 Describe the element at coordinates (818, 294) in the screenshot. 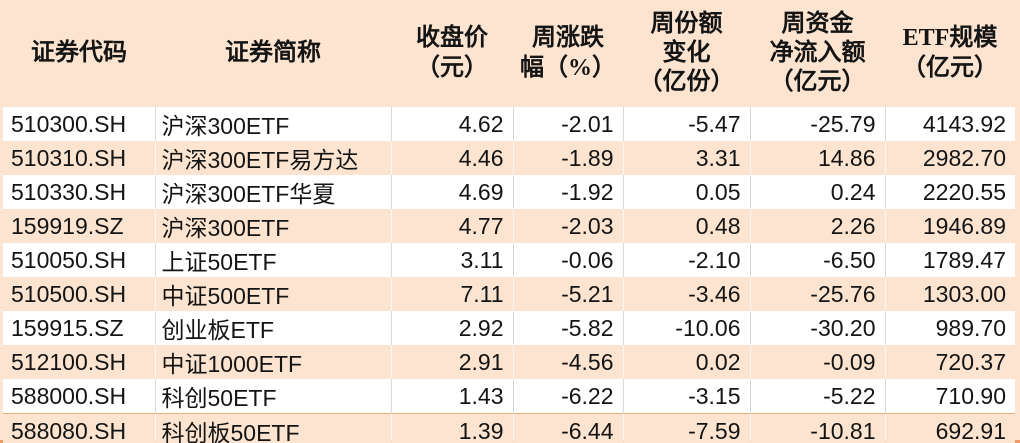

I see `cell-inflow: -25.76` at that location.